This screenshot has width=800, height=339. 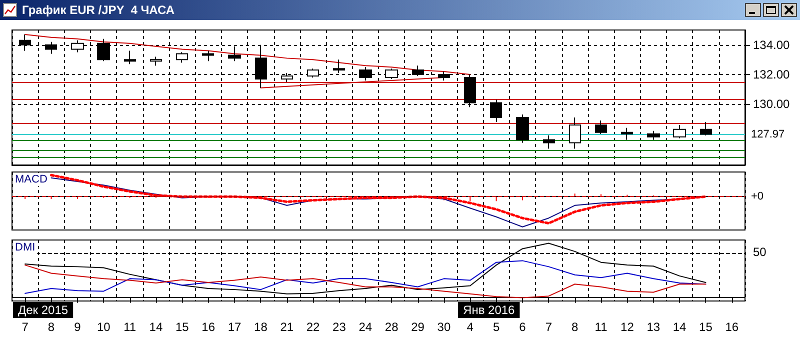 What do you see at coordinates (771, 45) in the screenshot?
I see `y-tick-label: 134.00` at bounding box center [771, 45].